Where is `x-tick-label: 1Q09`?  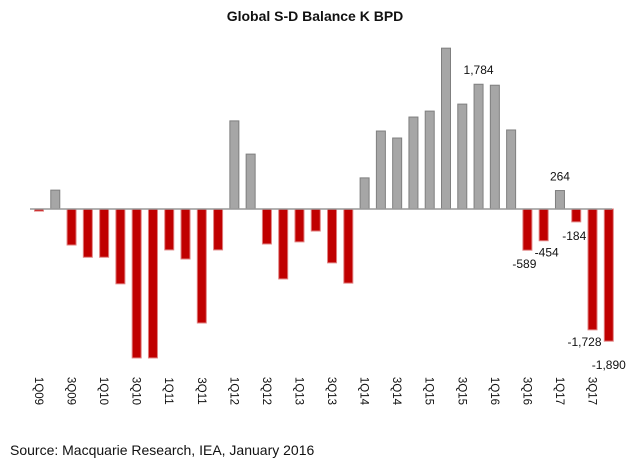 x-tick-label: 1Q09 is located at coordinates (38, 391).